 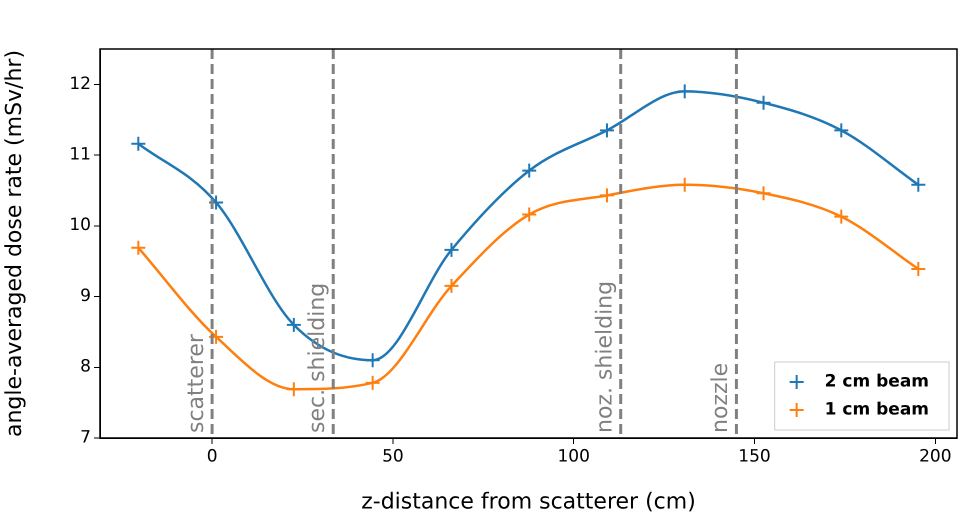 What do you see at coordinates (528, 502) in the screenshot?
I see `x-axis-title: z-distance from scatterer (cm)` at bounding box center [528, 502].